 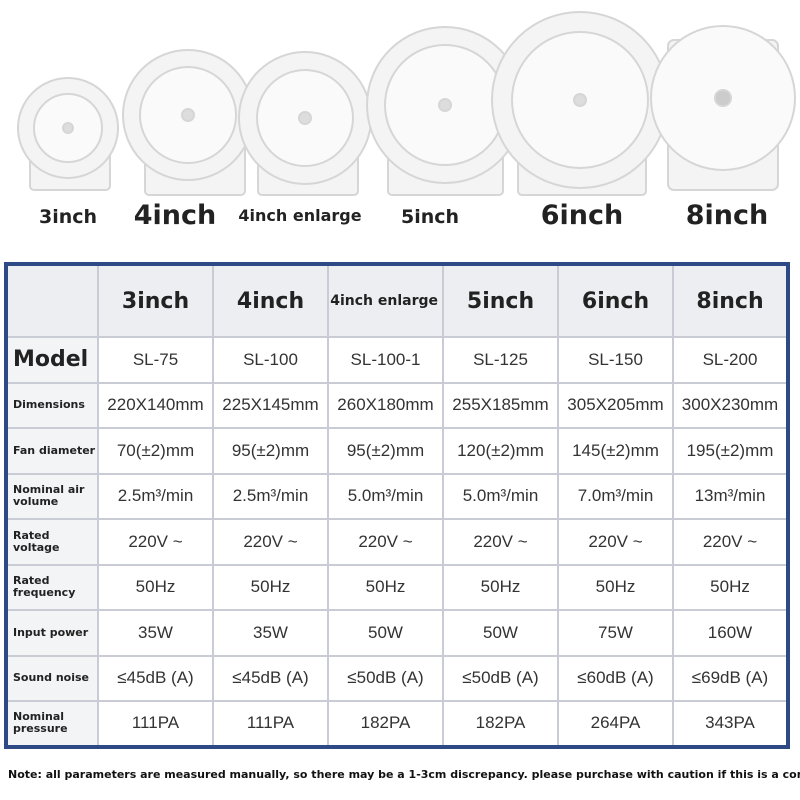 I want to click on product-label: 8inch, so click(x=727, y=215).